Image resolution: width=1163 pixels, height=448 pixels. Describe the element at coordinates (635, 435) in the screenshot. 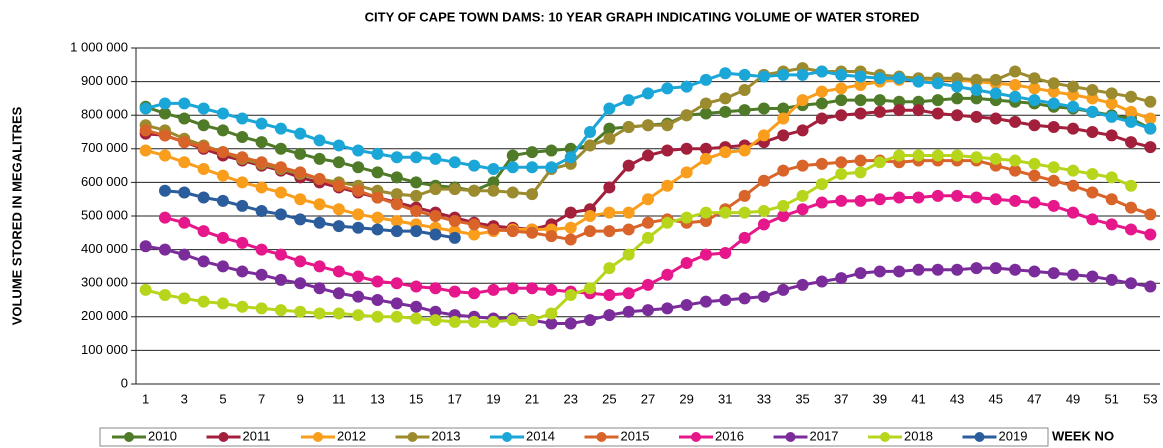

I see `legend-label: 2015` at that location.